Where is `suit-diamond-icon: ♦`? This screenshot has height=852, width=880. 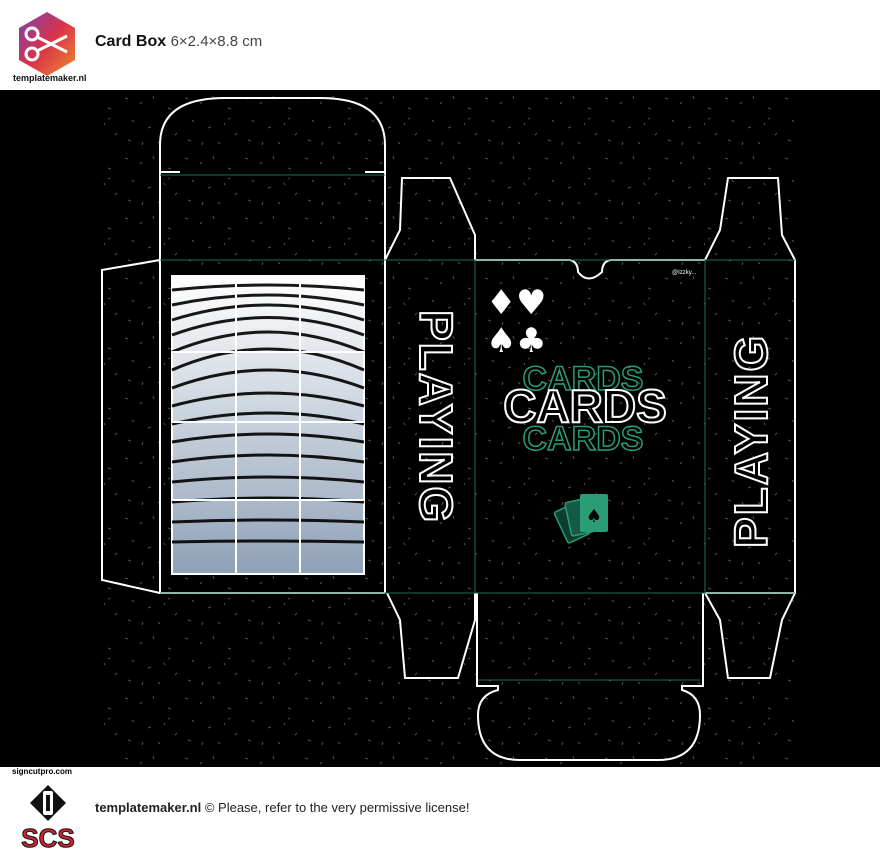
suit-diamond-icon: ♦ is located at coordinates (501, 303).